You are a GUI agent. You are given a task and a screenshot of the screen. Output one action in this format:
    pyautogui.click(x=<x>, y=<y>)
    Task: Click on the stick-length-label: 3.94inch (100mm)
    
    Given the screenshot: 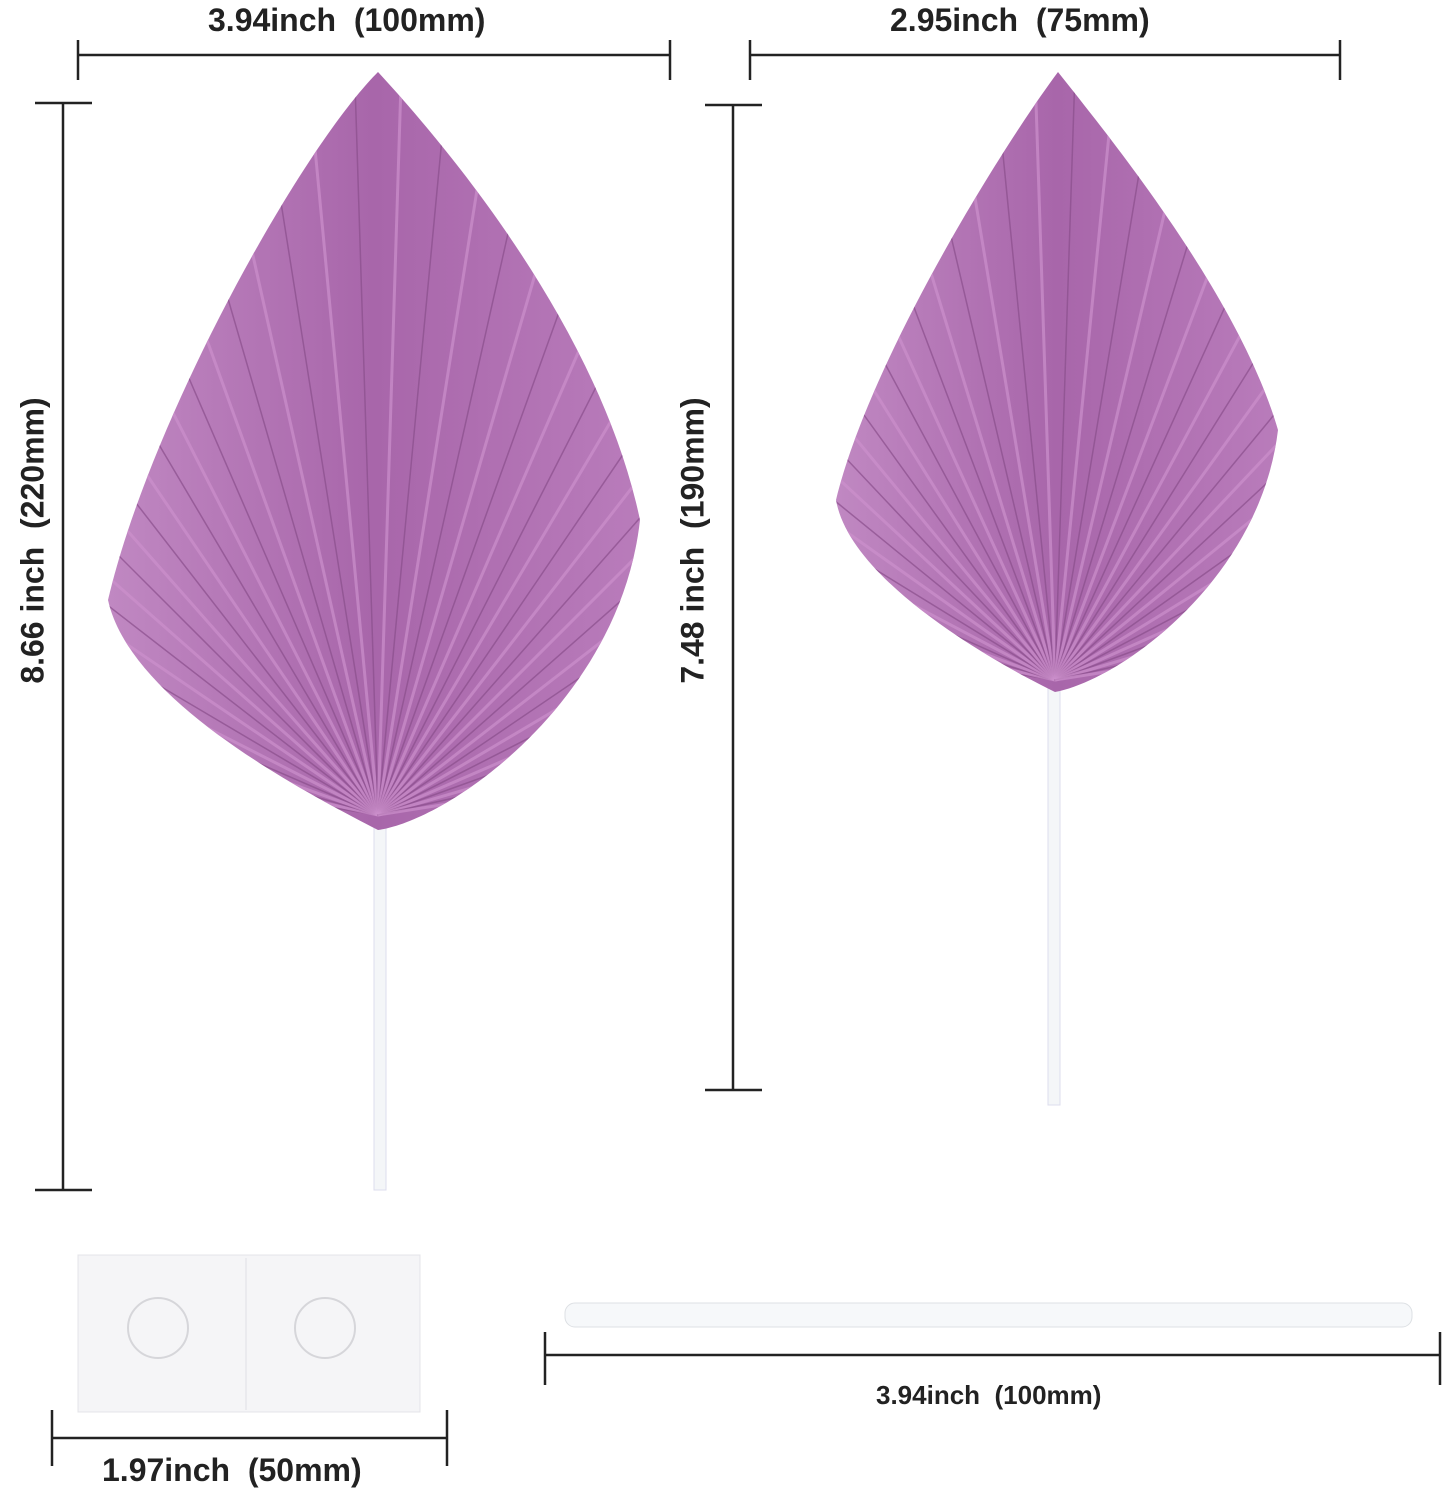 What is the action you would take?
    pyautogui.click(x=989, y=1395)
    